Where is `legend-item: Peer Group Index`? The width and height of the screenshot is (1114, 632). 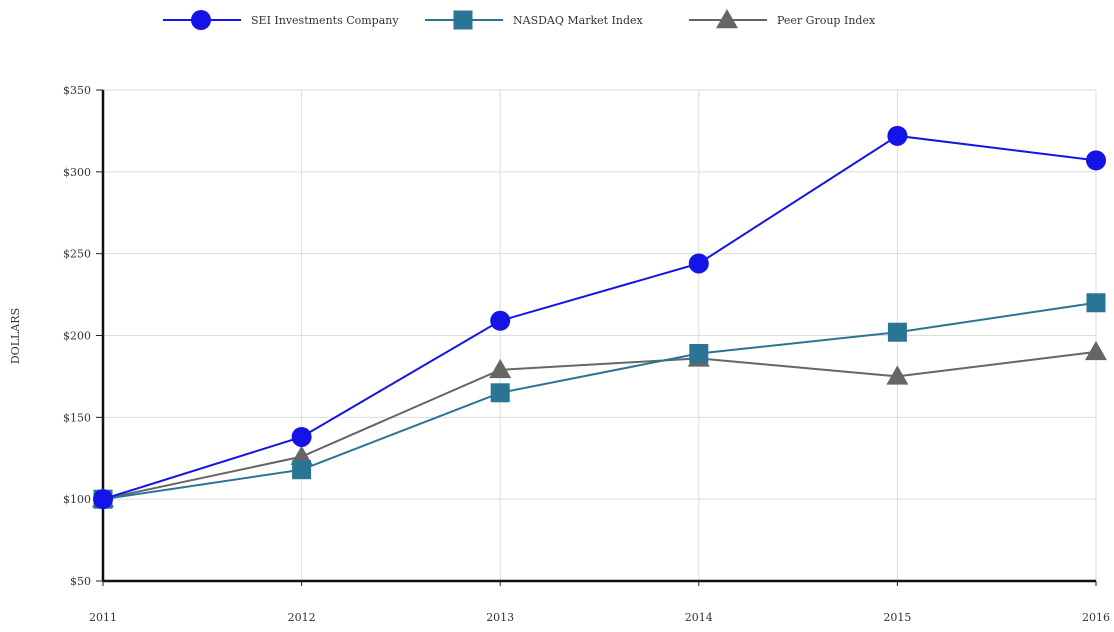
legend-item: Peer Group Index is located at coordinates (782, 19).